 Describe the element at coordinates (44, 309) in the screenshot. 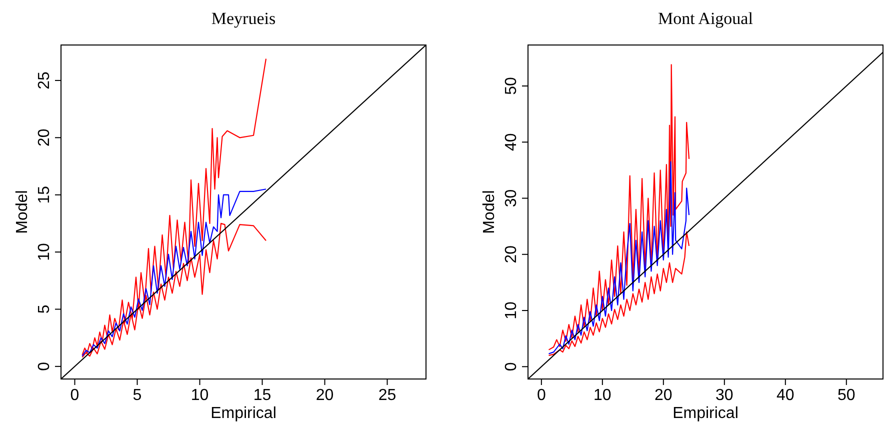

I see `y-tick-label: 5` at that location.